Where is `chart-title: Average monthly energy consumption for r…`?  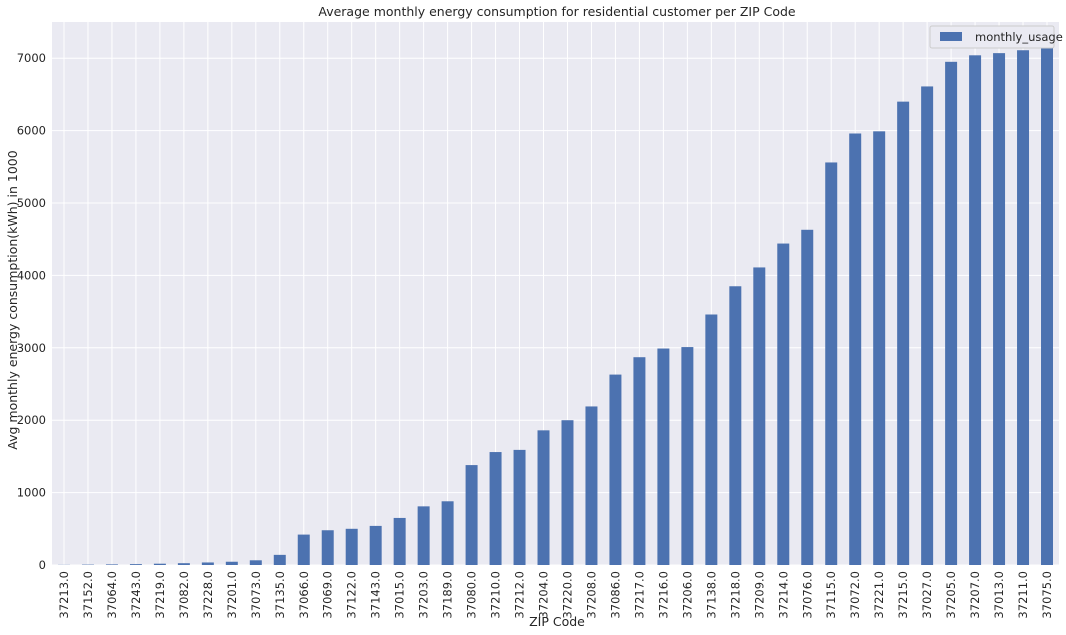 chart-title: Average monthly energy consumption for r… is located at coordinates (557, 11).